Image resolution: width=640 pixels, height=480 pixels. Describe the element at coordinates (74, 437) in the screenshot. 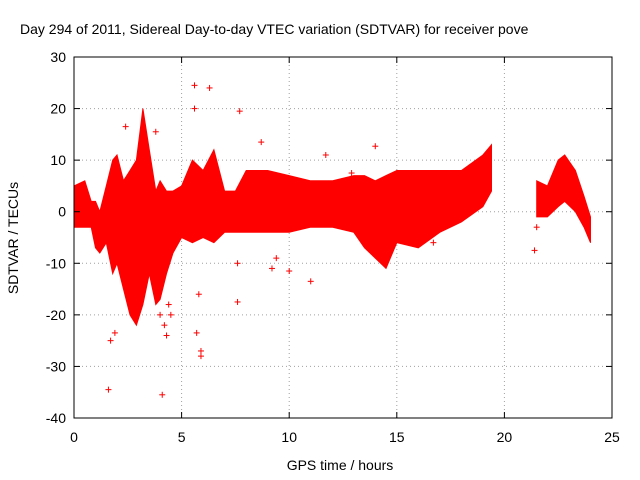

I see `x-tick-label: 0` at that location.